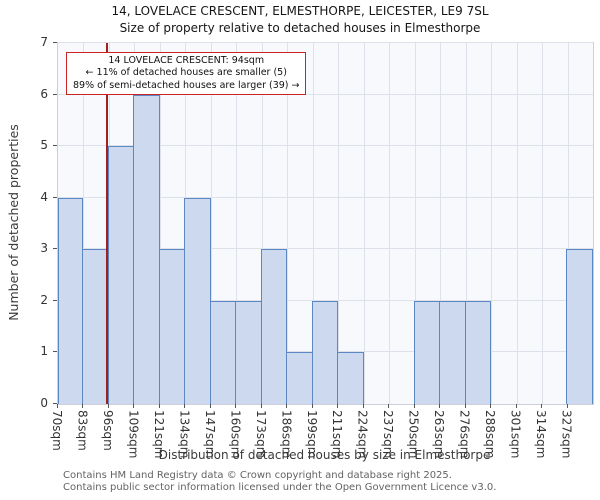 The height and width of the screenshot is (500, 600). Describe the element at coordinates (106, 223) in the screenshot. I see `subject-property-marker-line` at that location.